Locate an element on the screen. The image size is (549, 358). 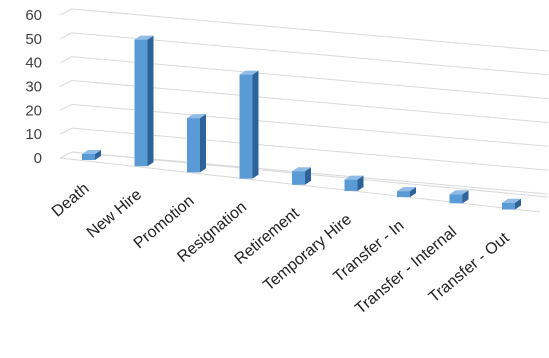
y-tick-label: 40 is located at coordinates (33, 63).